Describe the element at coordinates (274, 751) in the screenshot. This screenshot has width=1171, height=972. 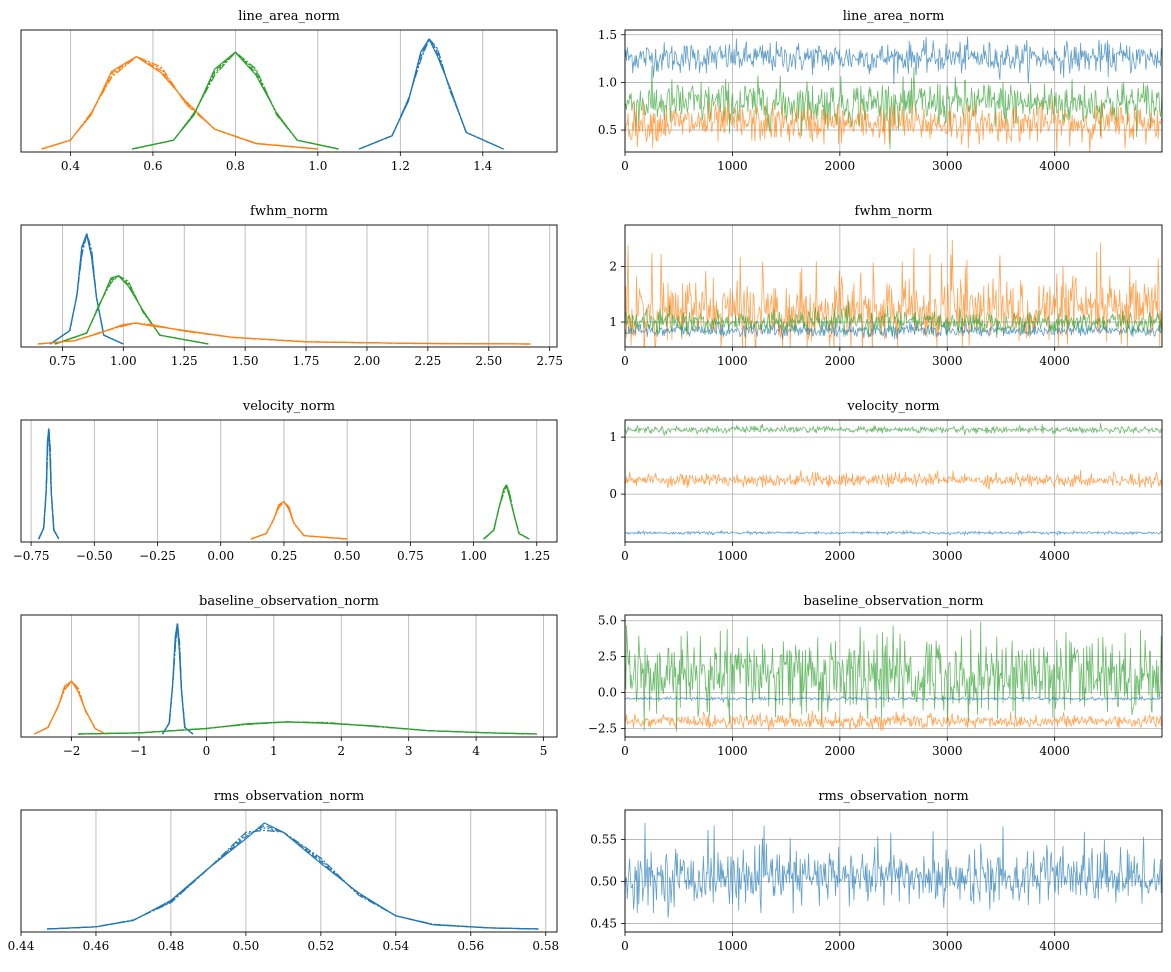
I see `x-tick-label: 1` at that location.